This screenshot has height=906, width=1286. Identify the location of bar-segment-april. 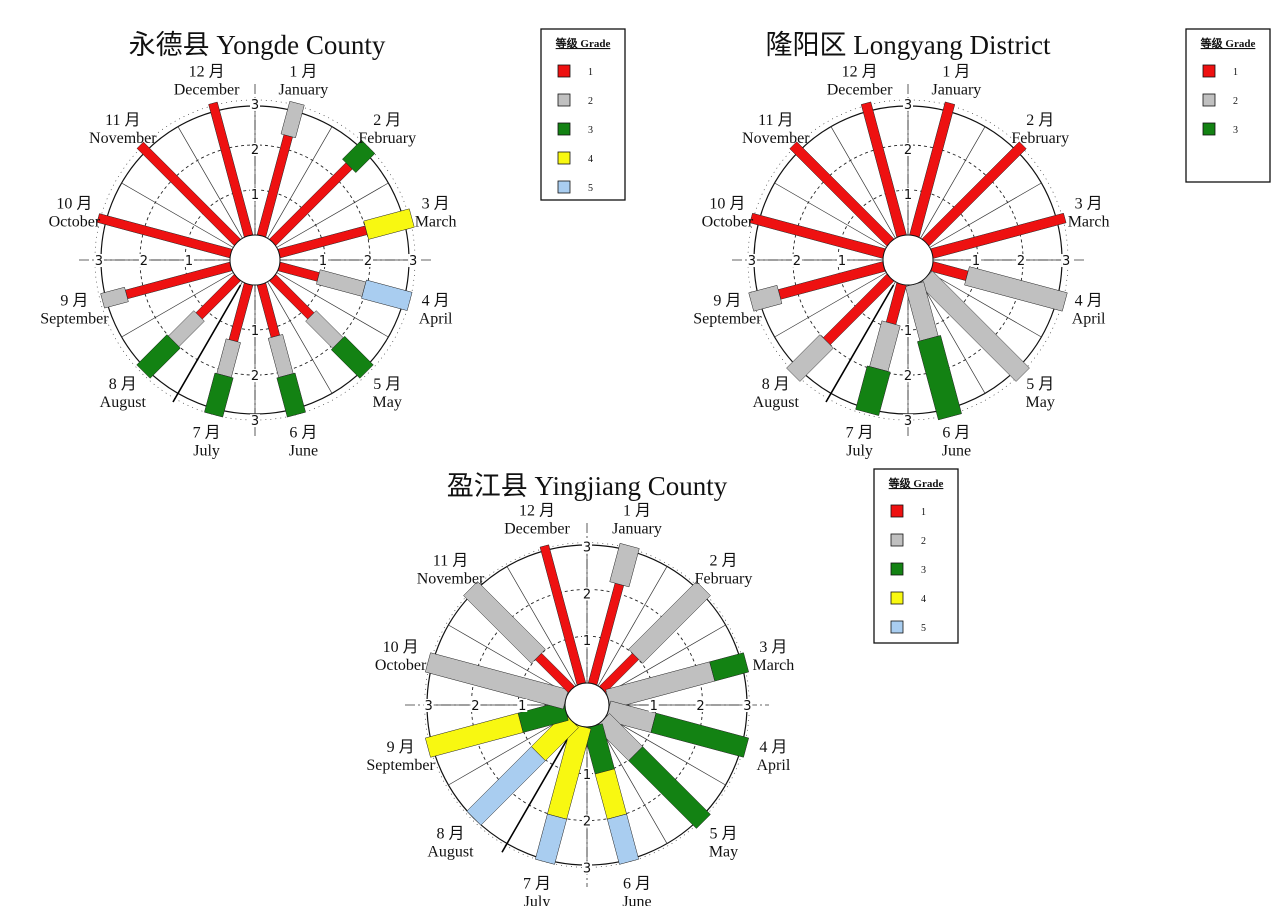
(387, 295).